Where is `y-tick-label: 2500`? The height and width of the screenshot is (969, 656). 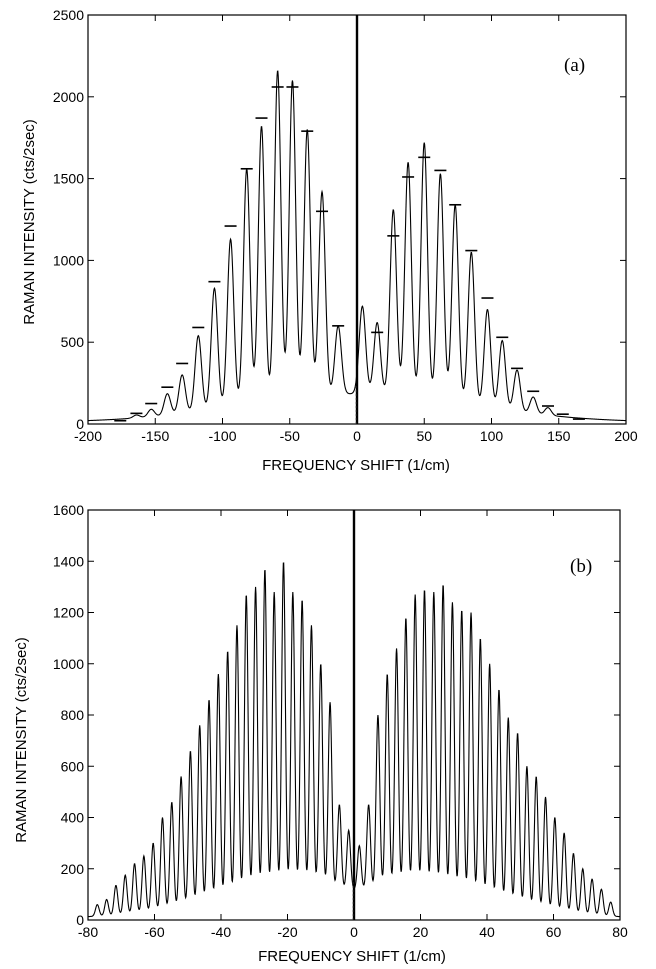
y-tick-label: 2500 is located at coordinates (68, 15).